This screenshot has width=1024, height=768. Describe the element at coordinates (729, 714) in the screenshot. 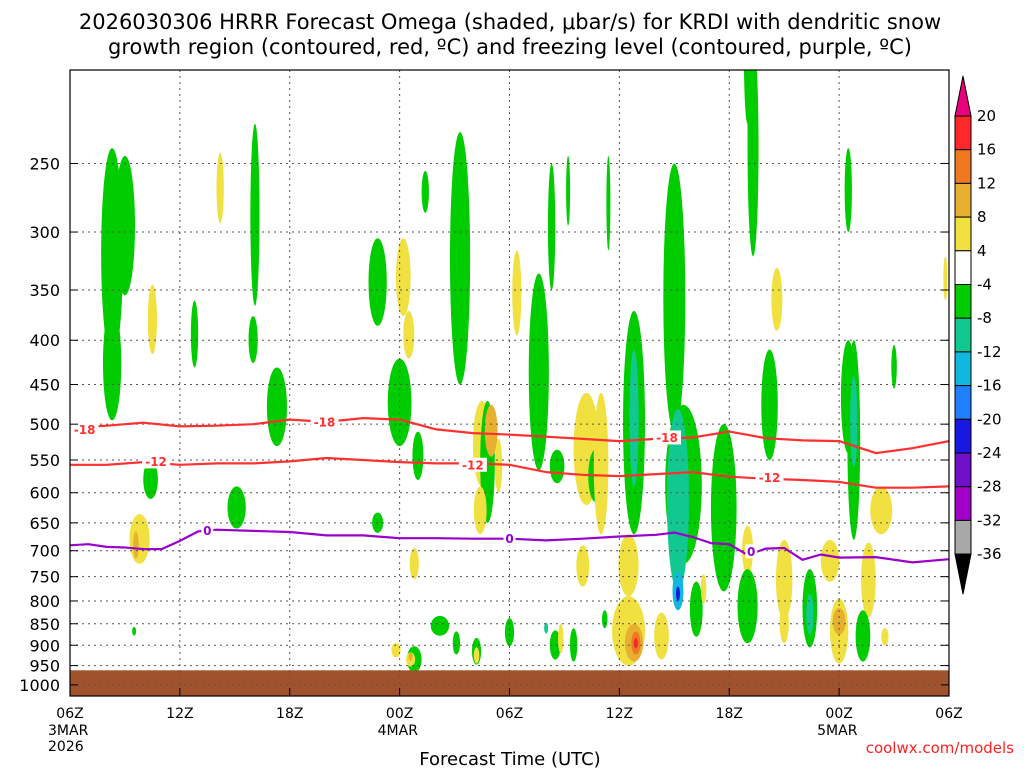

I see `x-tick-label: 18Z` at that location.